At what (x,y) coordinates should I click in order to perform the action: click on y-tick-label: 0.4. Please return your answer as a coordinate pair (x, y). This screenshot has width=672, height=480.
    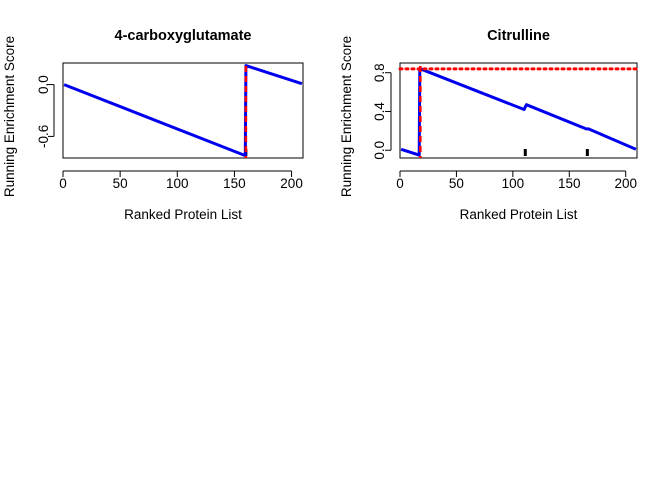
    Looking at the image, I should click on (379, 111).